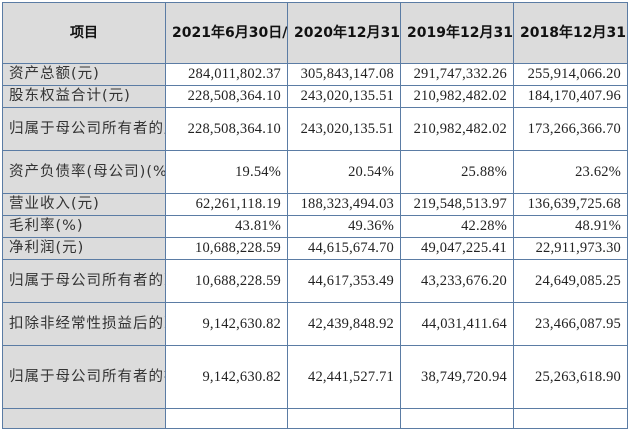 Image resolution: width=629 pixels, height=429 pixels. Describe the element at coordinates (344, 377) in the screenshot. I see `cell-value: 42,441,527.71` at that location.